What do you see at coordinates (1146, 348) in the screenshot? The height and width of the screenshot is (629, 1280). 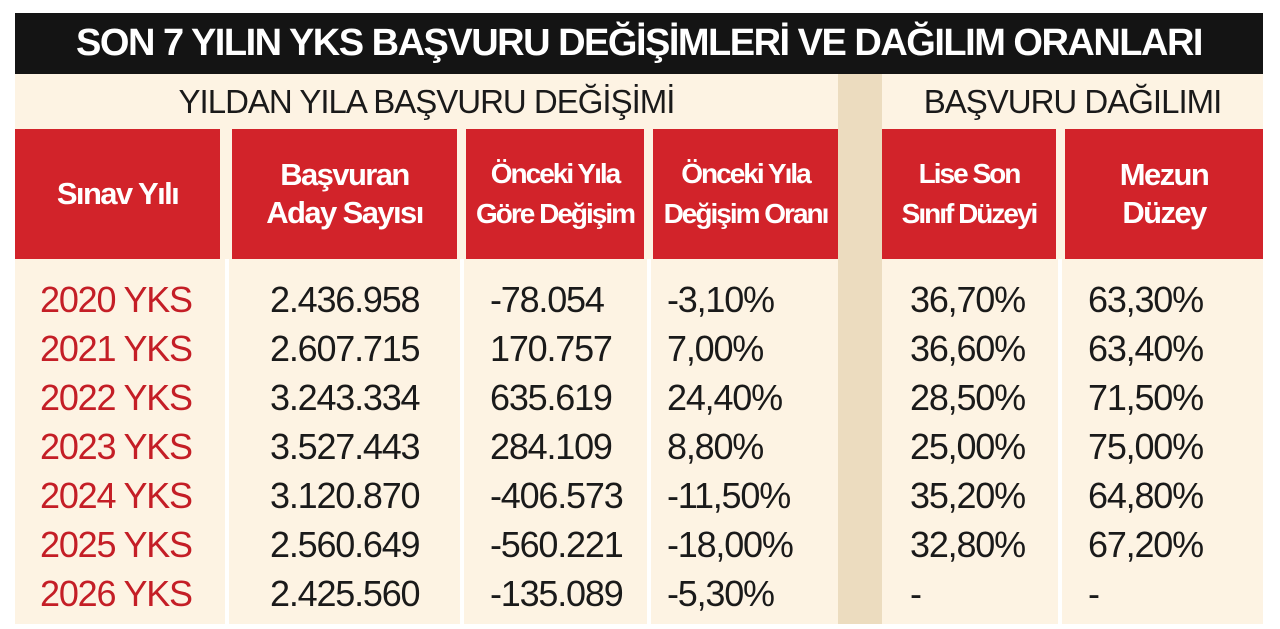 I see `graduate-cell: 63,40%` at bounding box center [1146, 348].